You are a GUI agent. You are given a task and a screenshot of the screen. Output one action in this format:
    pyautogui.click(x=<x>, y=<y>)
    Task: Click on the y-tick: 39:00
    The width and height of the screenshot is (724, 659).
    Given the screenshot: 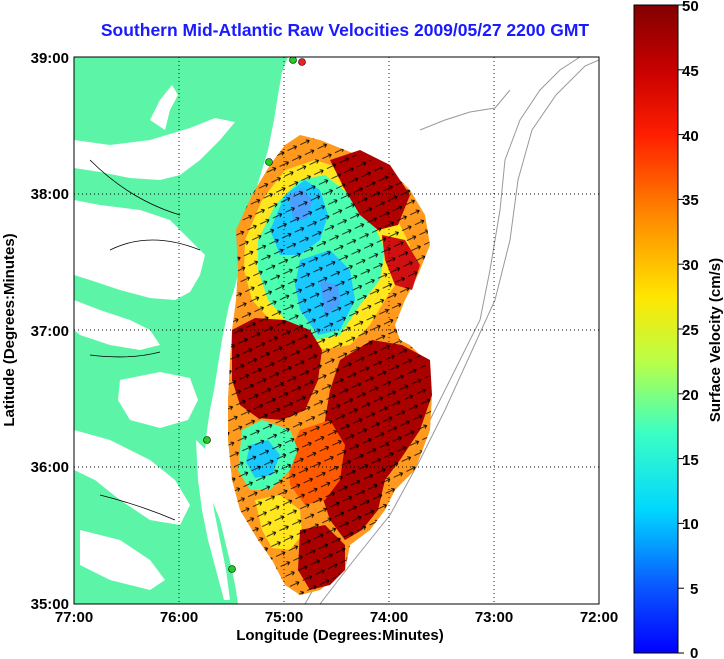 What is the action you would take?
    pyautogui.click(x=50, y=58)
    